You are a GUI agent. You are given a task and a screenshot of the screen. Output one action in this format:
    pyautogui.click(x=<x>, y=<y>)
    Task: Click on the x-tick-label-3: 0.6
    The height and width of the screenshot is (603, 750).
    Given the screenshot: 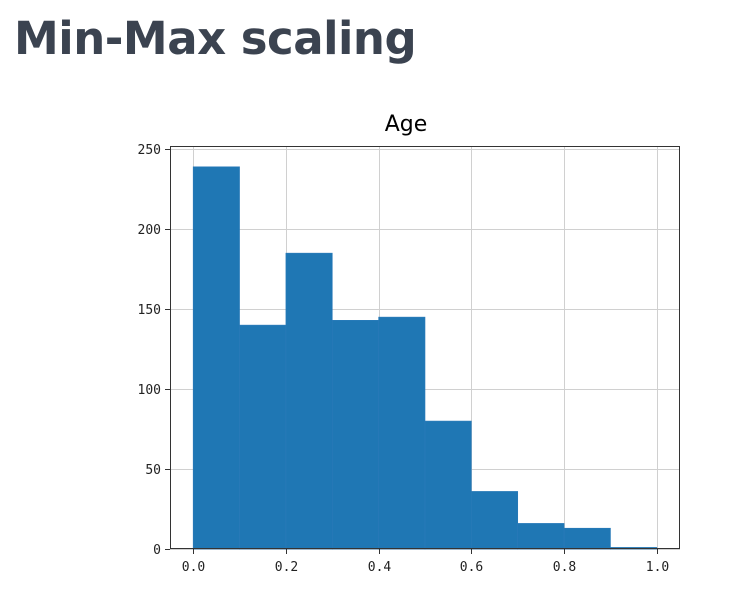 What is the action you would take?
    pyautogui.click(x=471, y=567)
    